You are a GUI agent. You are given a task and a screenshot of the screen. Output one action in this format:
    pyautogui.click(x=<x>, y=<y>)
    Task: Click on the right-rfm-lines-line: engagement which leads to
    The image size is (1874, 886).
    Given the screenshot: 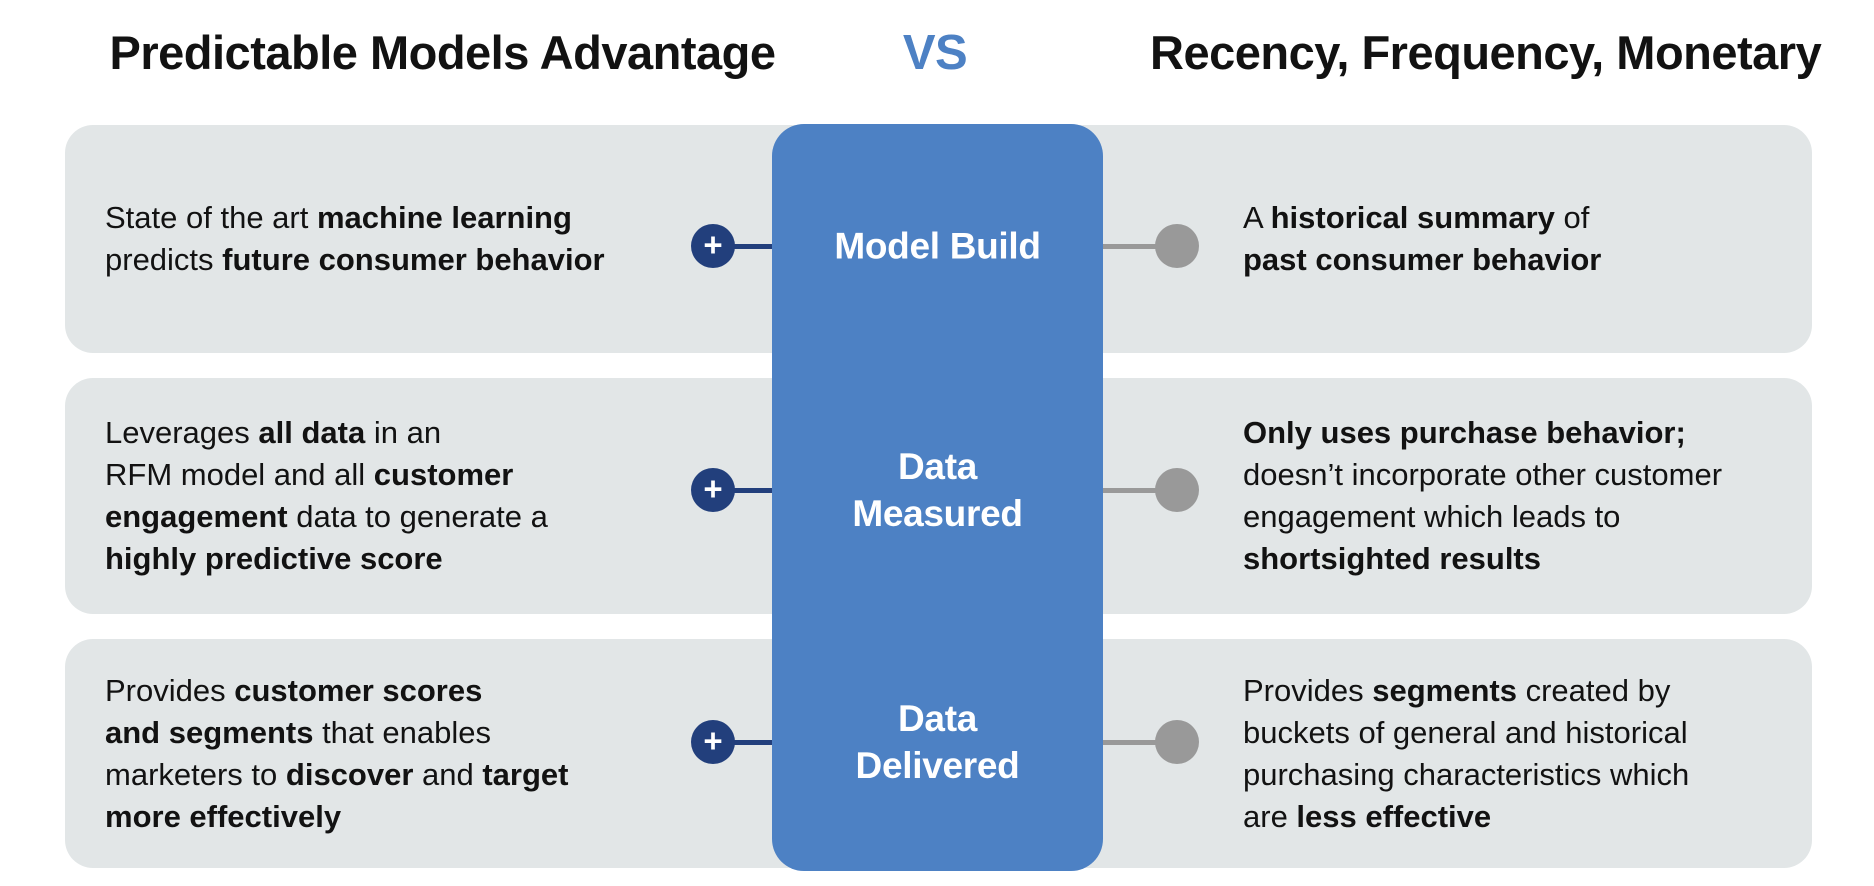 What is the action you would take?
    pyautogui.click(x=1482, y=517)
    